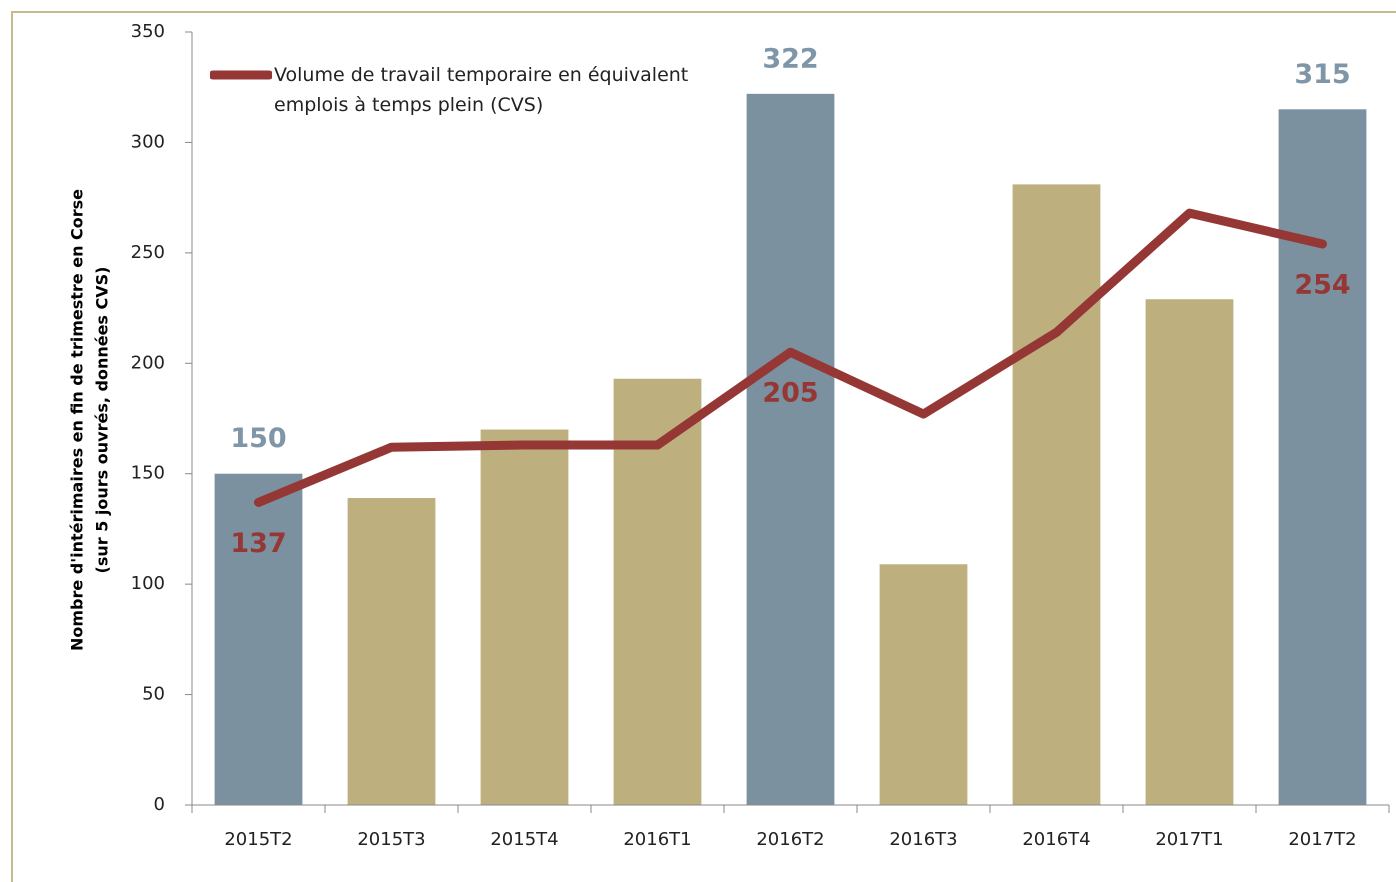 The image size is (1396, 882). Describe the element at coordinates (1322, 285) in the screenshot. I see `data-label: 254` at that location.